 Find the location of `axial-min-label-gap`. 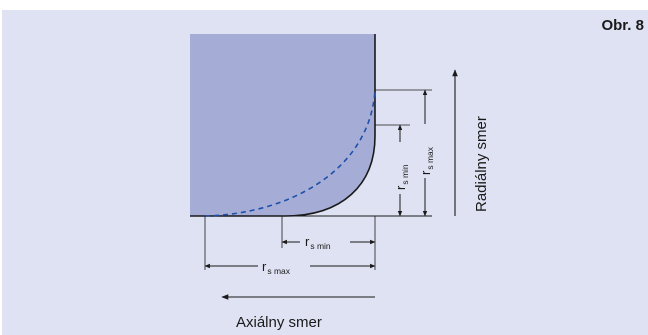

axial-min-label-gap is located at coordinates (325, 241).